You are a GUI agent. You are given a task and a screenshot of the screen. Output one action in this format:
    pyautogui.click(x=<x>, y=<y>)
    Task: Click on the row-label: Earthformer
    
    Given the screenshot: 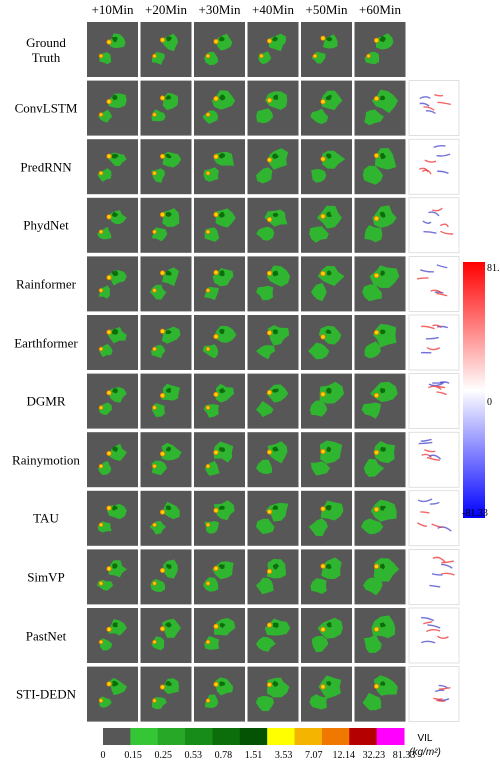 What is the action you would take?
    pyautogui.click(x=46, y=342)
    